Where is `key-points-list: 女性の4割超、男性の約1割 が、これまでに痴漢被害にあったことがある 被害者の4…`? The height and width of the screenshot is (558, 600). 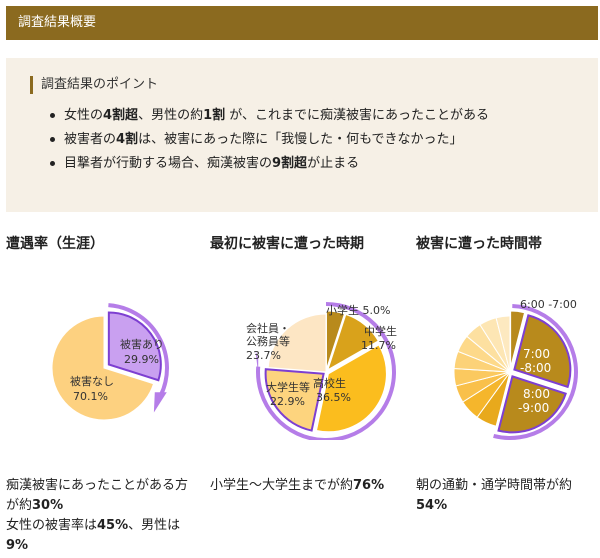 key-points-list: 女性の4割超、男性の約1割 が、これまでに痴漢被害にあったことがある 被害者の4… is located at coordinates (269, 140).